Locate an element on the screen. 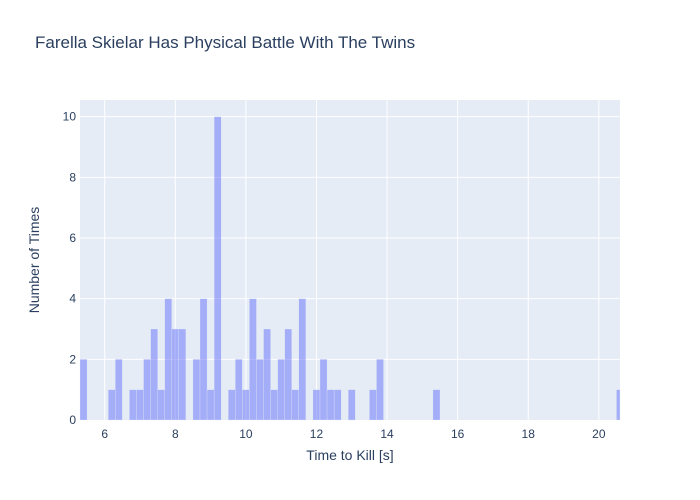 Image resolution: width=700 pixels, height=500 pixels. y-tick-label: 6 is located at coordinates (72, 238).